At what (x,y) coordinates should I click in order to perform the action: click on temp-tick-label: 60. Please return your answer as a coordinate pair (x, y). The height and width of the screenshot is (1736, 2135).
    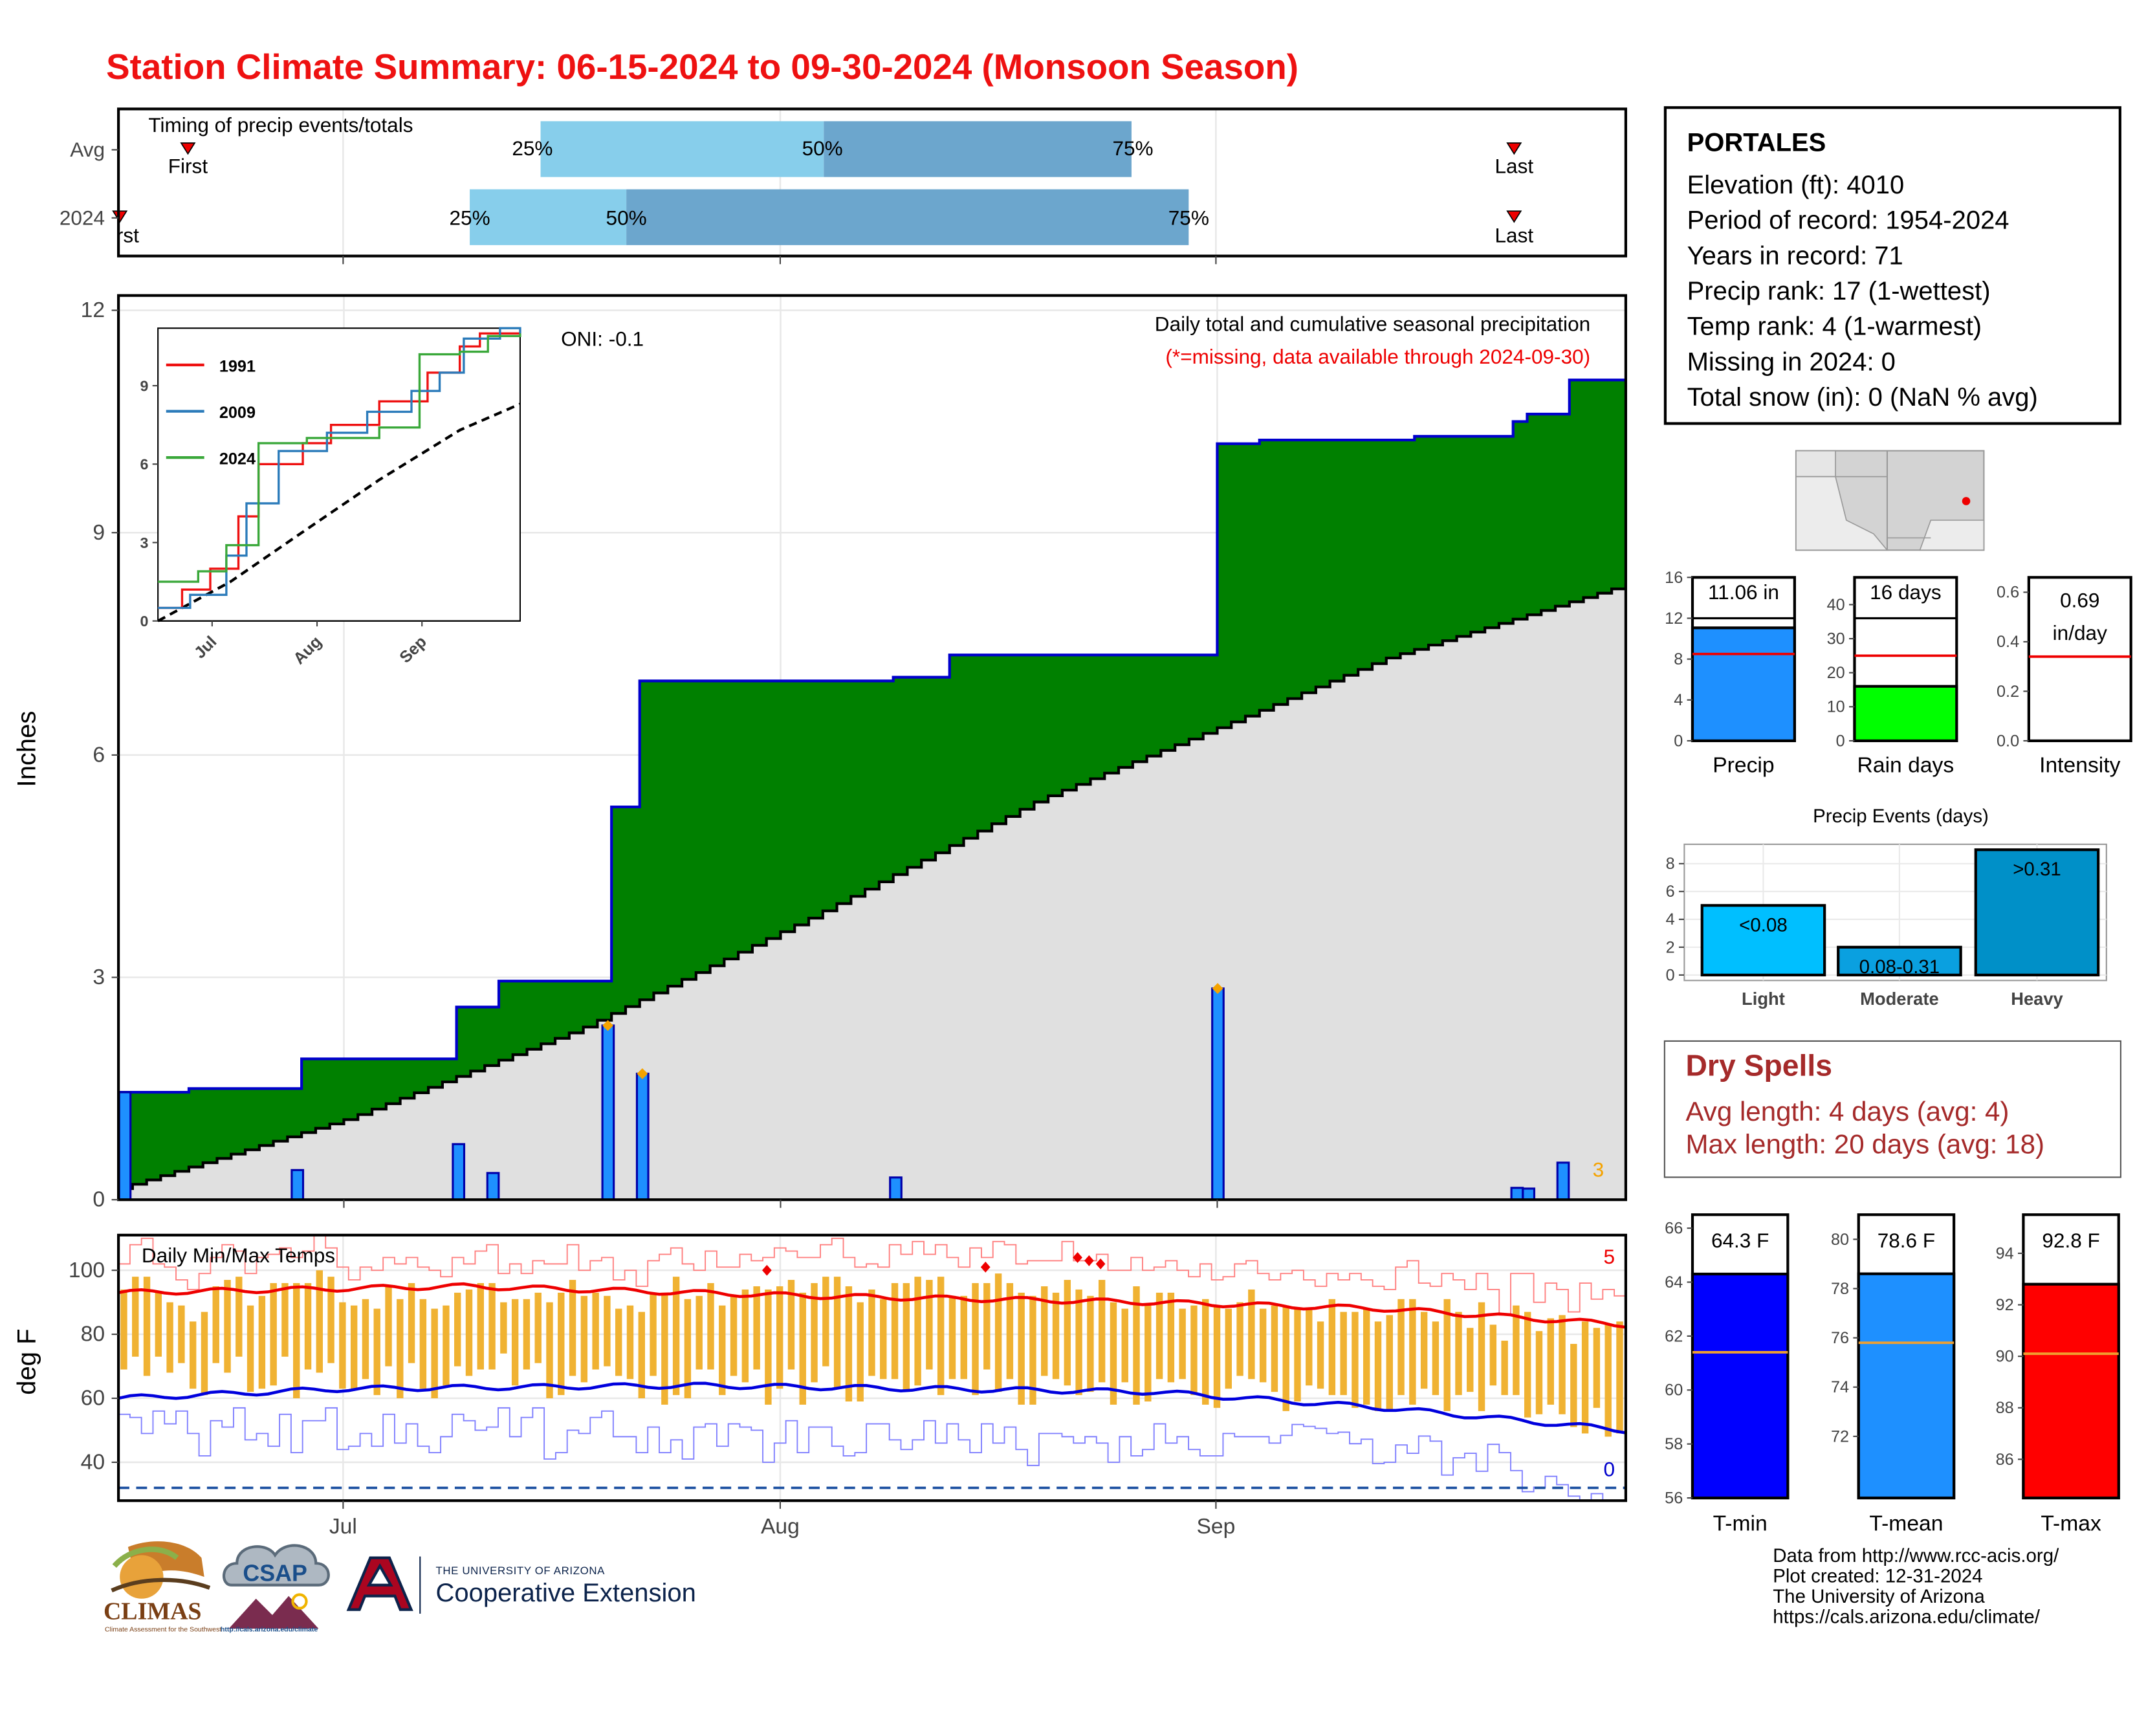
    Looking at the image, I should click on (1674, 1390).